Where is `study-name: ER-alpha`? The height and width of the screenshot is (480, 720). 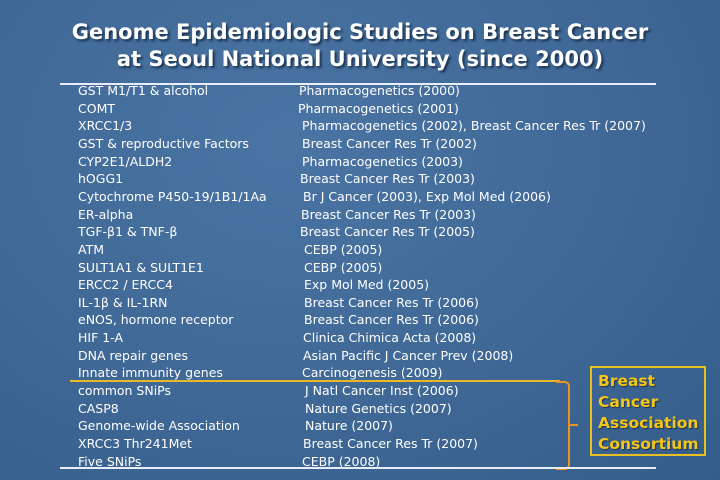 study-name: ER-alpha is located at coordinates (106, 214).